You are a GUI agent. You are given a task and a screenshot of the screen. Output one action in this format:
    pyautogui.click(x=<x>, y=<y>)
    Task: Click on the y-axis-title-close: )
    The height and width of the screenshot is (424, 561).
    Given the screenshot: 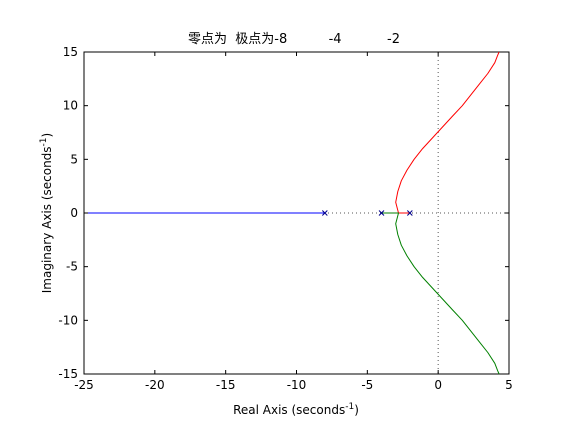 What is the action you would take?
    pyautogui.click(x=47, y=135)
    